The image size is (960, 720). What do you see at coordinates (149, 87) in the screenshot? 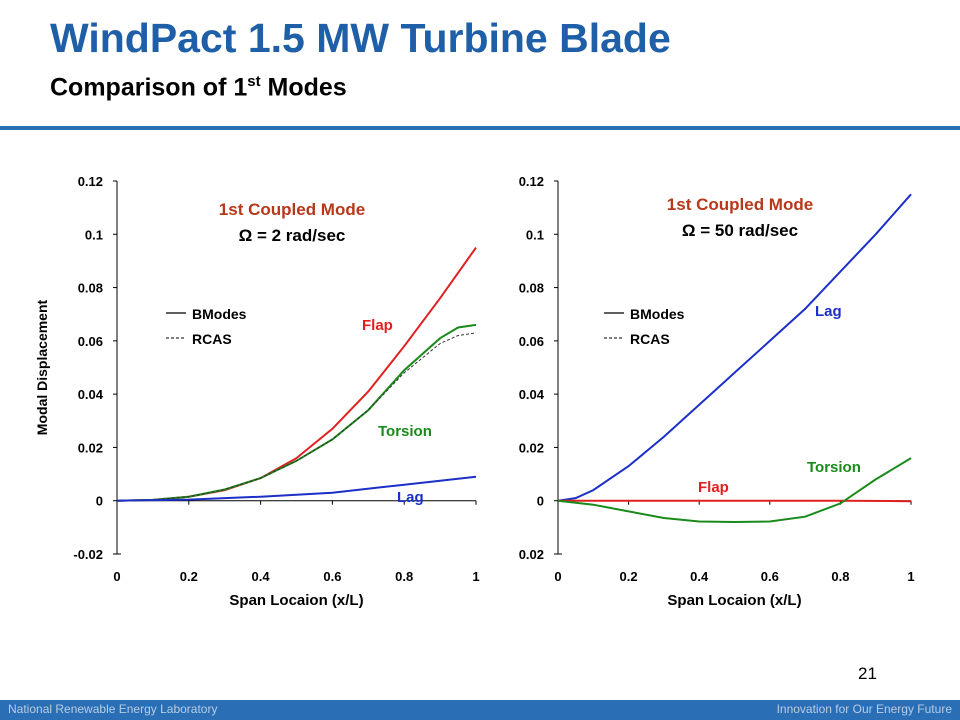
I see `subtitle-main: Comparison of 1` at bounding box center [149, 87].